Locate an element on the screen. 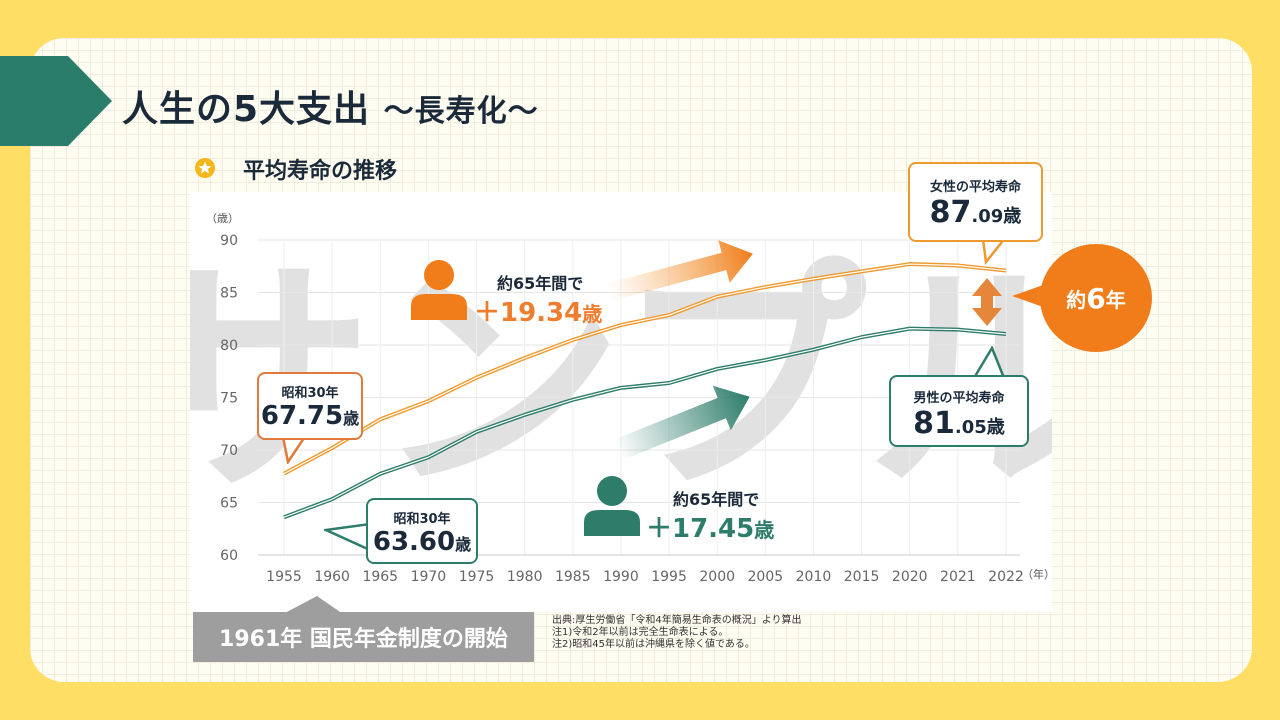  male-start-callout: 昭和30年 63.60歳 is located at coordinates (422, 531).